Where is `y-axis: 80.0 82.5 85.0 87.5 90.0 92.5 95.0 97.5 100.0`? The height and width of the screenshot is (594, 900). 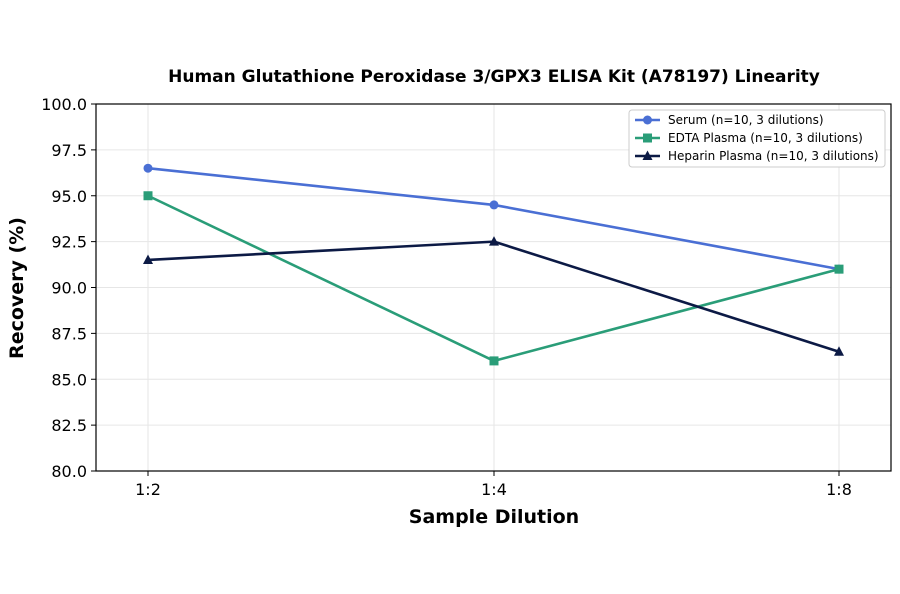
y-axis: 80.0 82.5 85.0 87.5 90.0 92.5 95.0 97.5 100.0 is located at coordinates (68, 288).